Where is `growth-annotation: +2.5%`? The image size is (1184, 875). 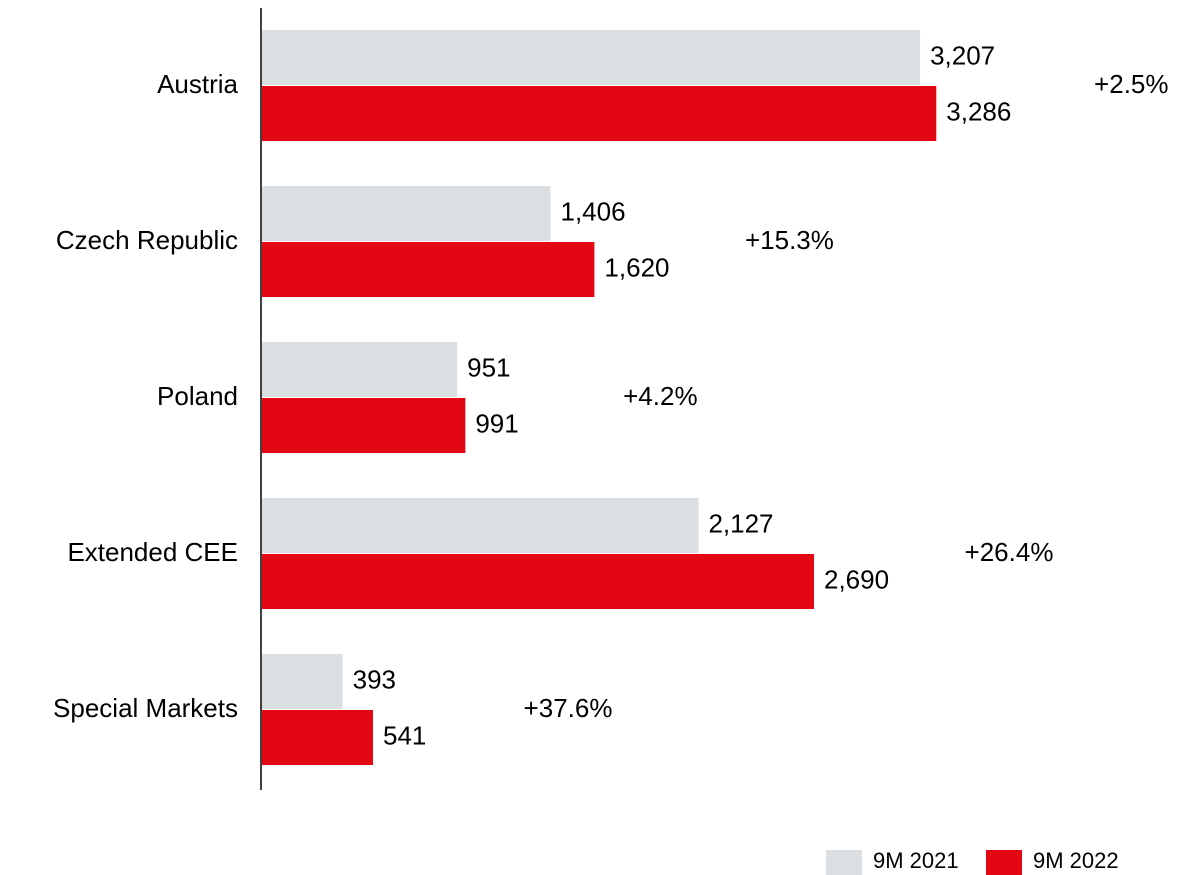 growth-annotation: +2.5% is located at coordinates (1131, 84).